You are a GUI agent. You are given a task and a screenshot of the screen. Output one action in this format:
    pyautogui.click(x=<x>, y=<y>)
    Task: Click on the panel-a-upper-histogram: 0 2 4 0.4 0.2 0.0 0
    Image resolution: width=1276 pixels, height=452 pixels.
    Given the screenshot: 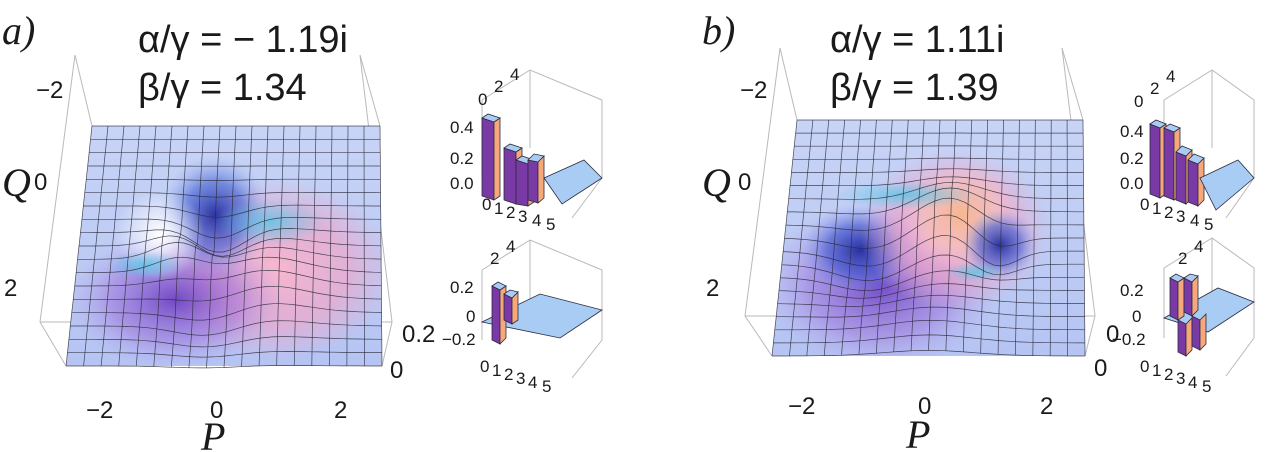 What is the action you would take?
    pyautogui.click(x=526, y=149)
    